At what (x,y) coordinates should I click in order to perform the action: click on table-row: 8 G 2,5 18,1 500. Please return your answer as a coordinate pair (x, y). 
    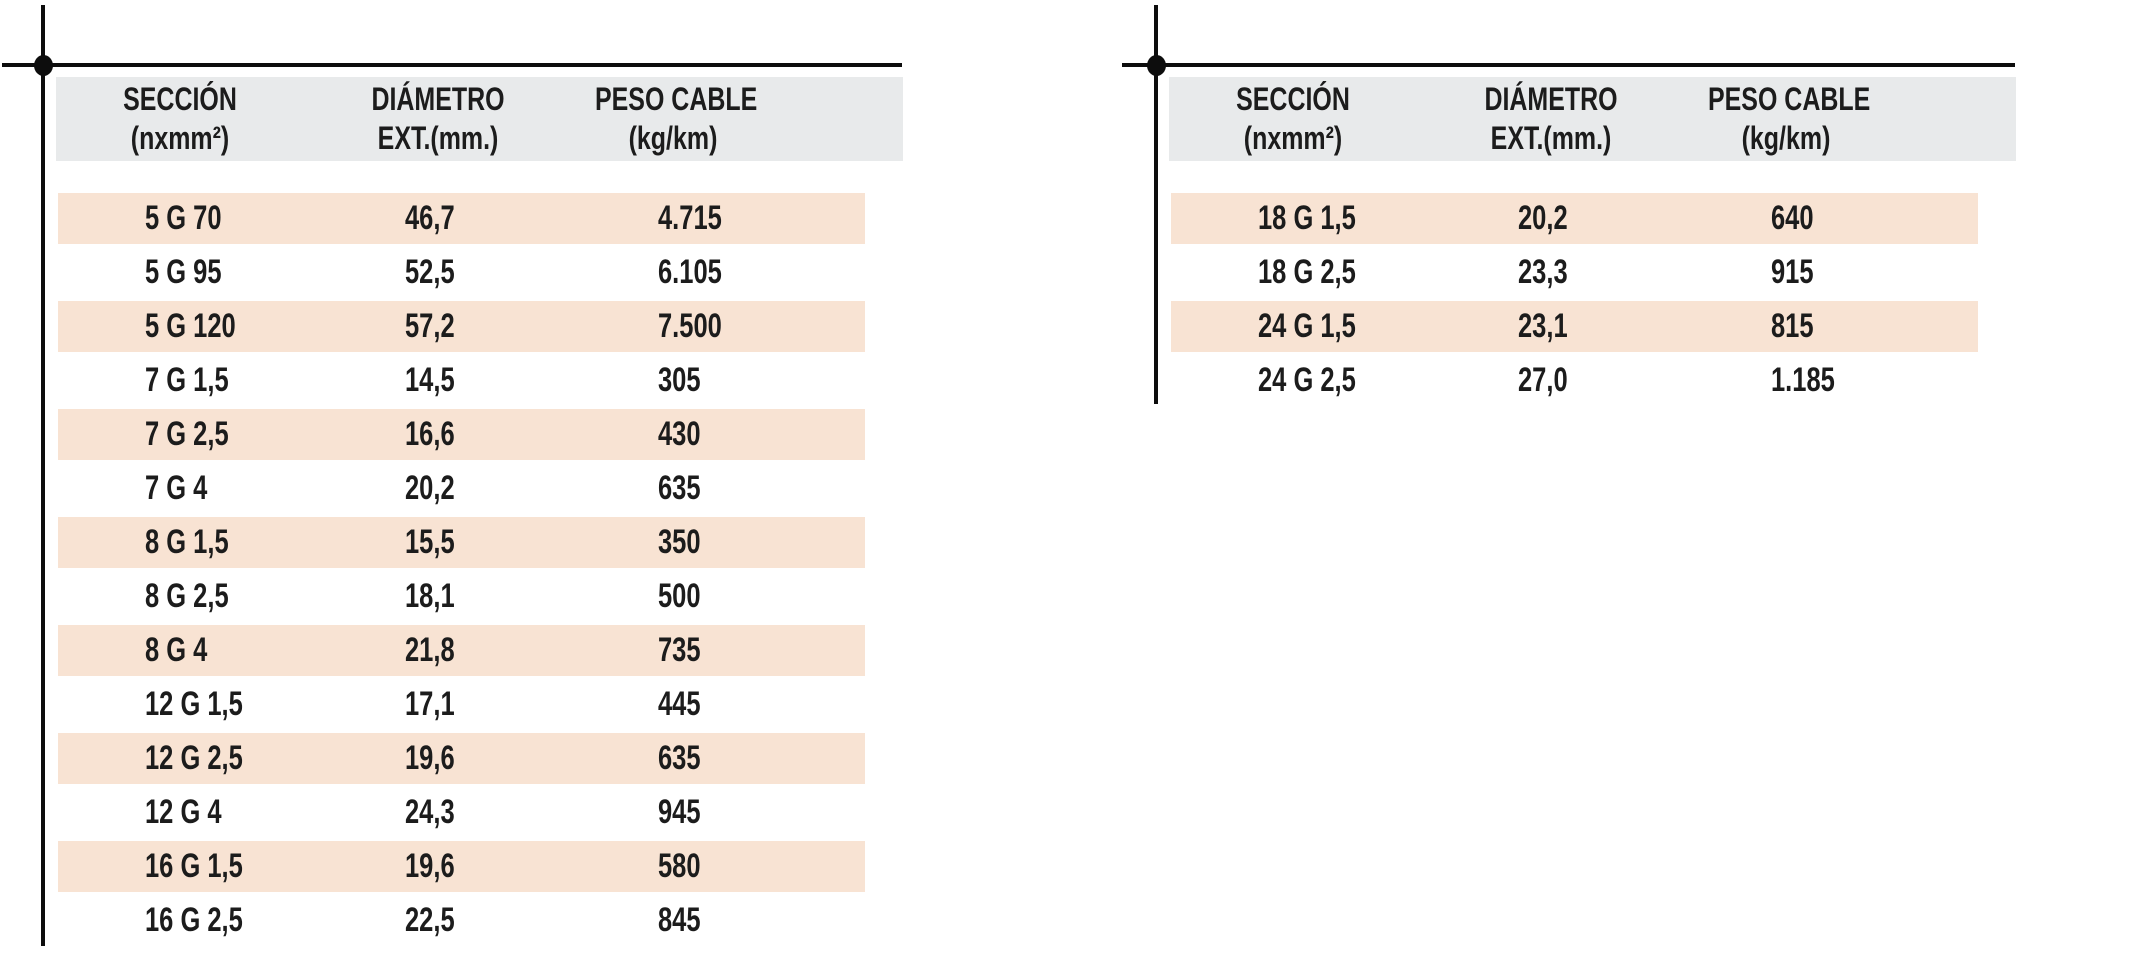
    Looking at the image, I should click on (479, 596).